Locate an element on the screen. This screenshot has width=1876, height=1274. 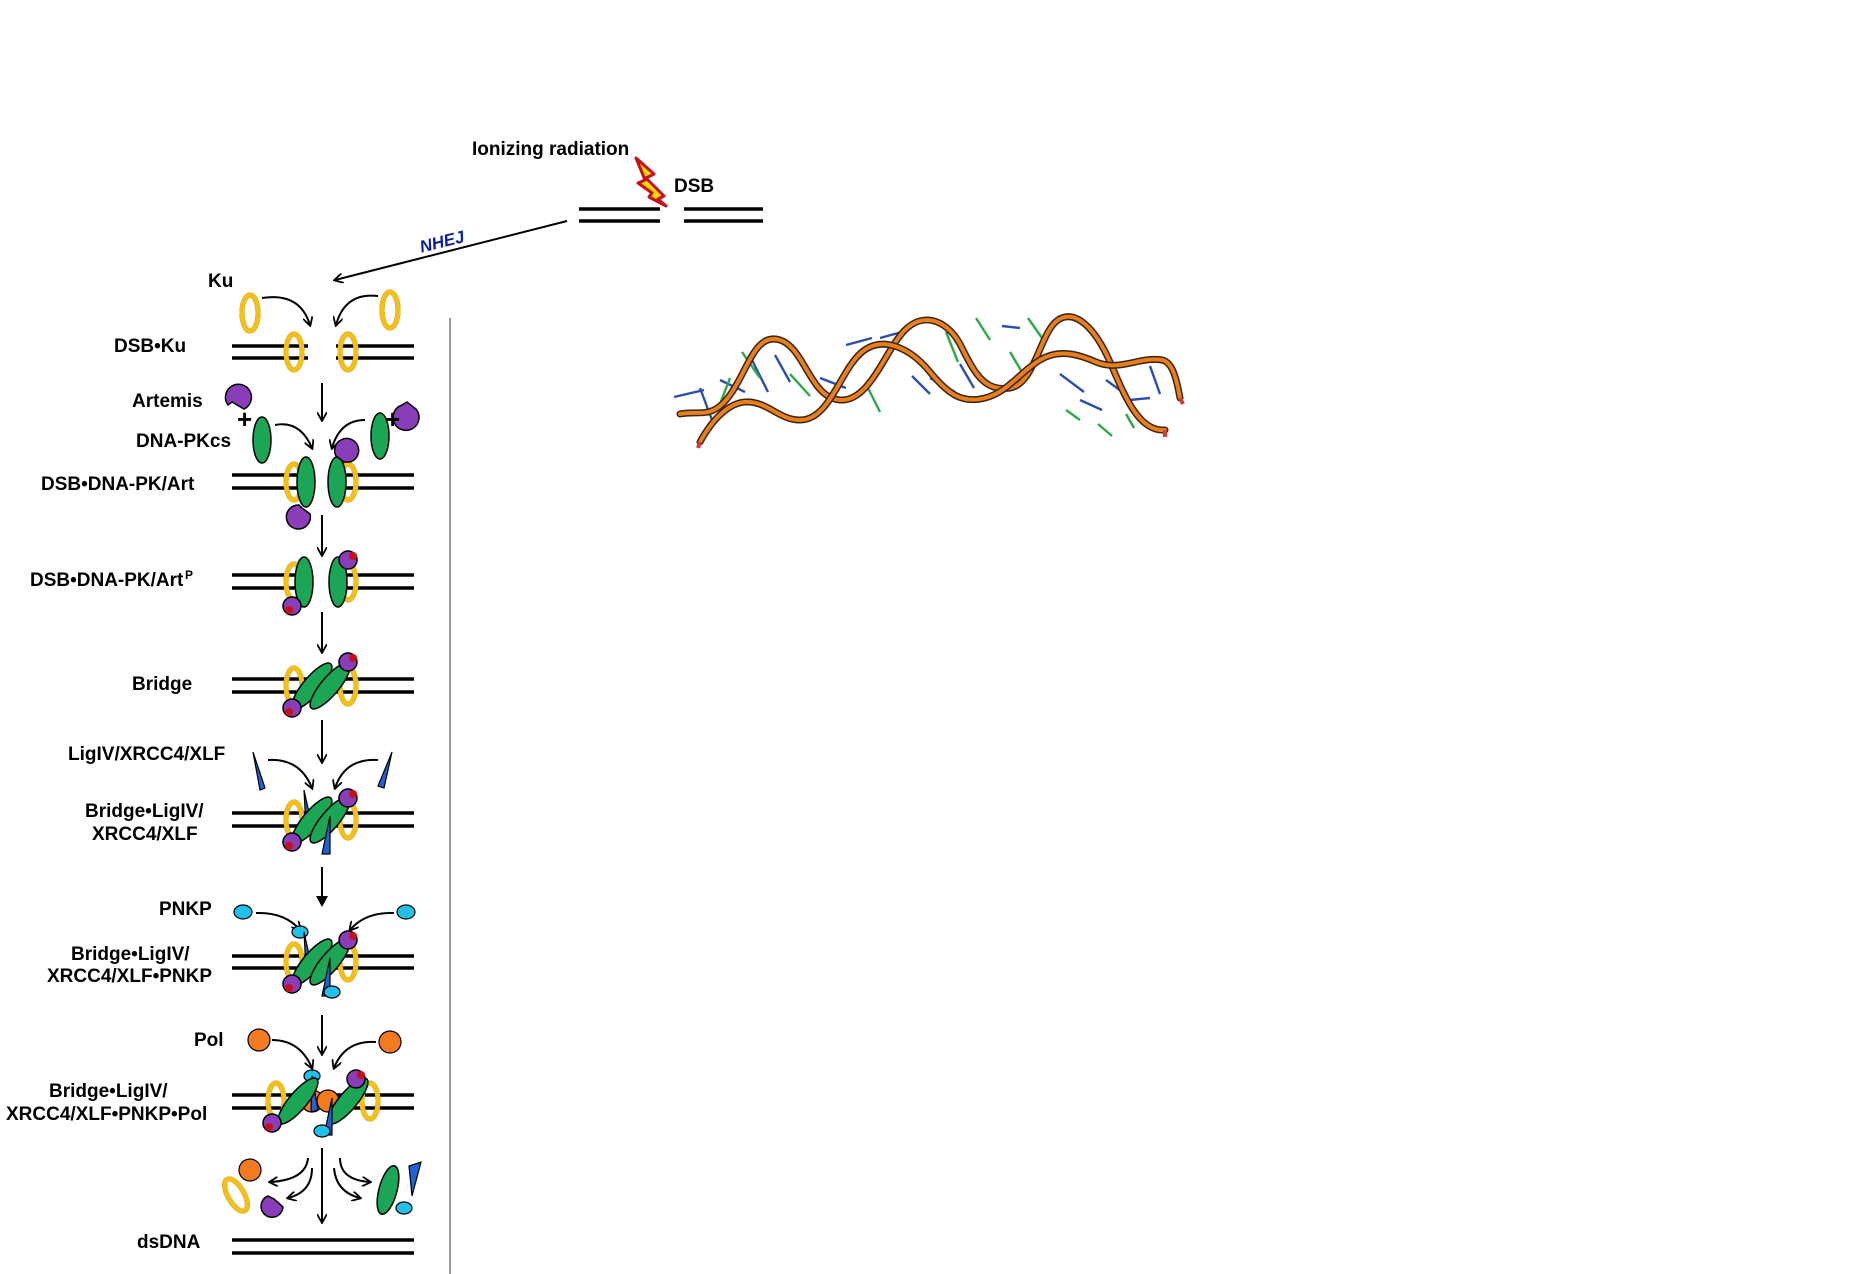
pol-circle-icon is located at coordinates (324, 1041).